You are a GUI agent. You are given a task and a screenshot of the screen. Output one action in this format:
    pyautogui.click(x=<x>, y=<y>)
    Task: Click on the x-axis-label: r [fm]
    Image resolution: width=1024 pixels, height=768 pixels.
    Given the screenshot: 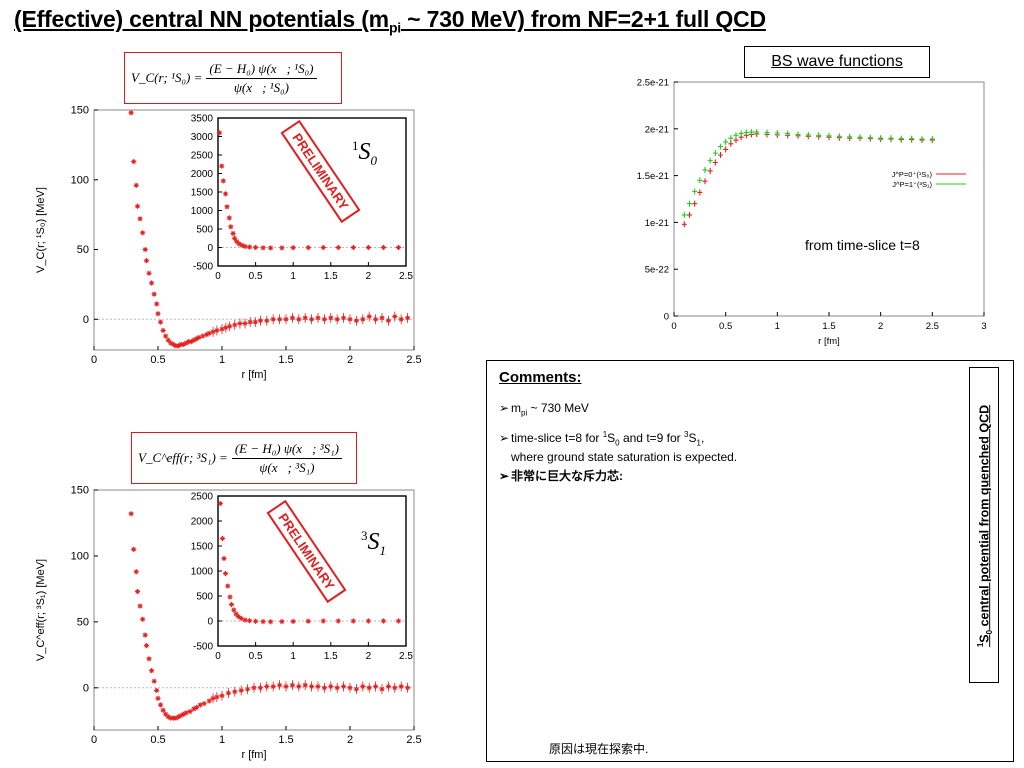 What is the action you would take?
    pyautogui.click(x=253, y=375)
    